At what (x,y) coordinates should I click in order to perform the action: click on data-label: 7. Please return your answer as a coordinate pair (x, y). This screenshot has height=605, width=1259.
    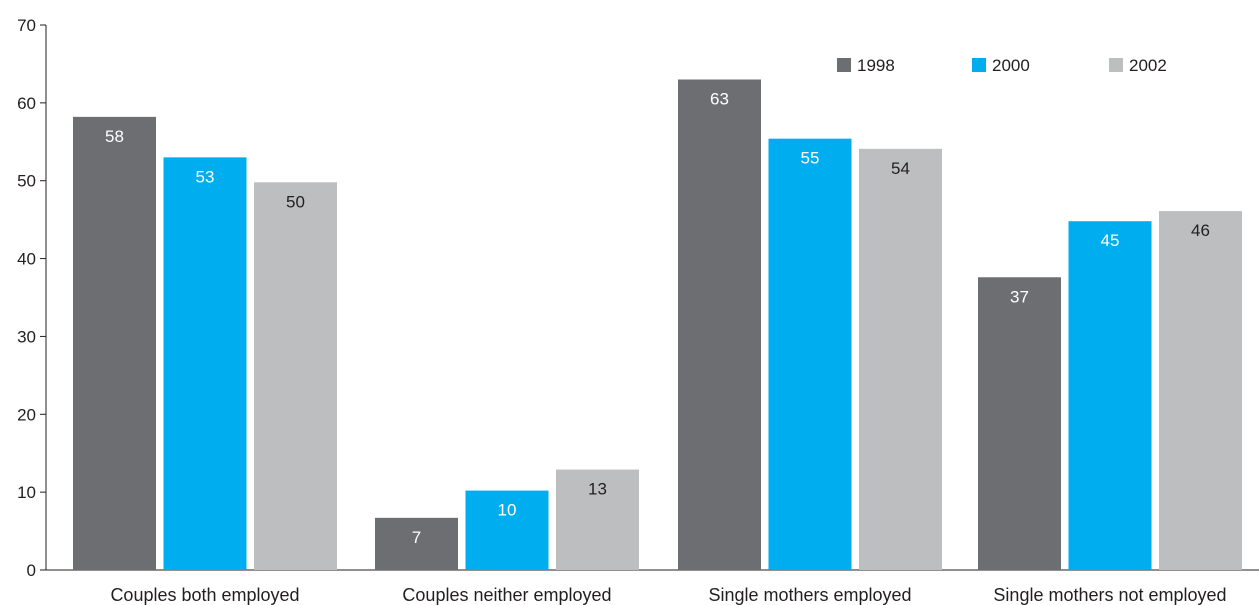
    Looking at the image, I should click on (416, 537).